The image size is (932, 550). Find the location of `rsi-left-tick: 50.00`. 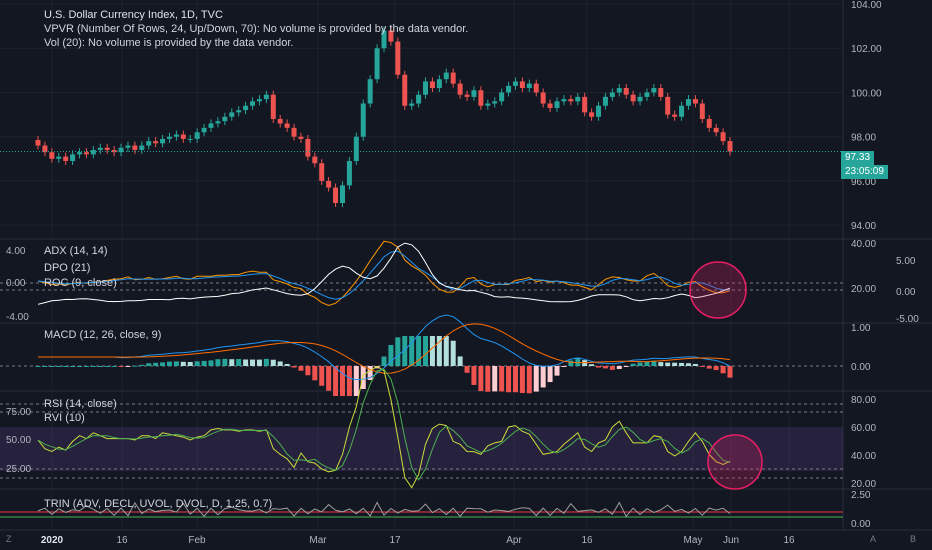

rsi-left-tick: 50.00 is located at coordinates (18, 440).